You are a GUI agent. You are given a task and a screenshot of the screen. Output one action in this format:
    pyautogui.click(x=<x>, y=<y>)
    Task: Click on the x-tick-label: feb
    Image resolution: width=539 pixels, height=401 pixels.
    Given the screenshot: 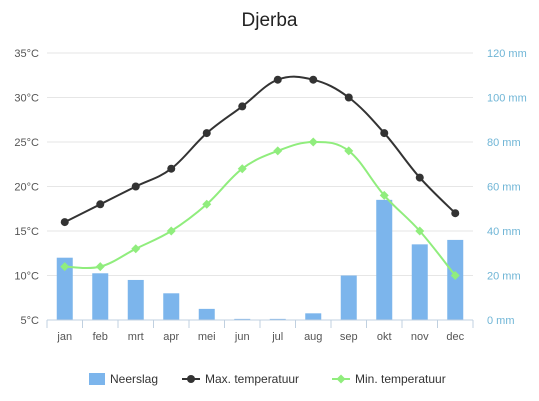 What is the action you would take?
    pyautogui.click(x=100, y=337)
    